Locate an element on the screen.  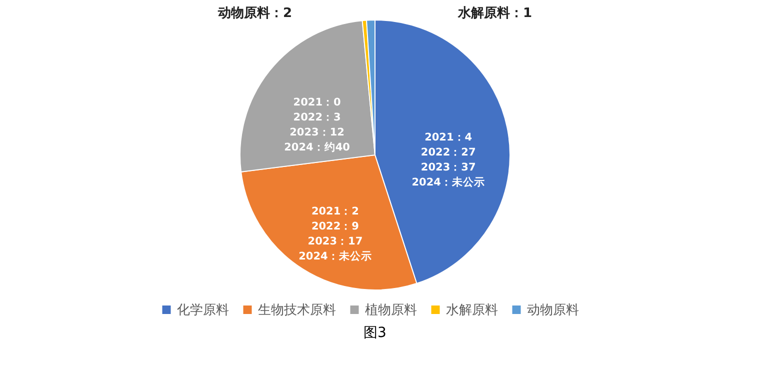
legend-label: 生物技术原料 is located at coordinates (297, 310).